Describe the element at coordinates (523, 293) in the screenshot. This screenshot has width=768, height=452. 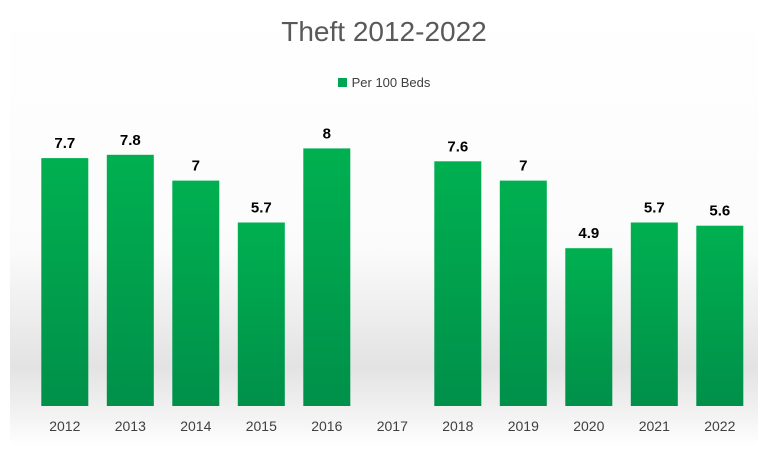
I see `bar-2019` at that location.